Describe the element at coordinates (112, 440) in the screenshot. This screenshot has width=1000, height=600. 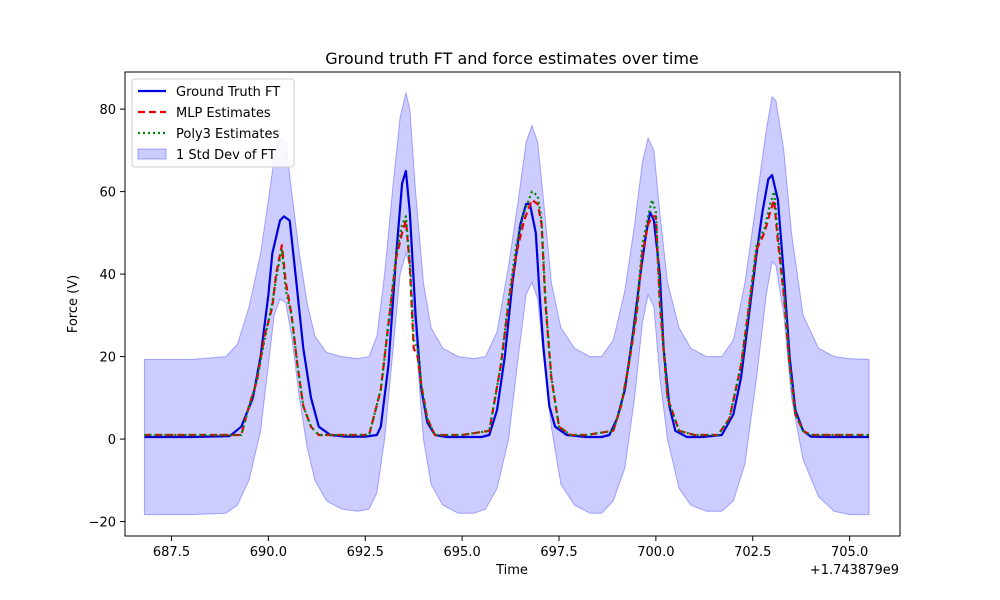
I see `y-tick-label: 0` at that location.